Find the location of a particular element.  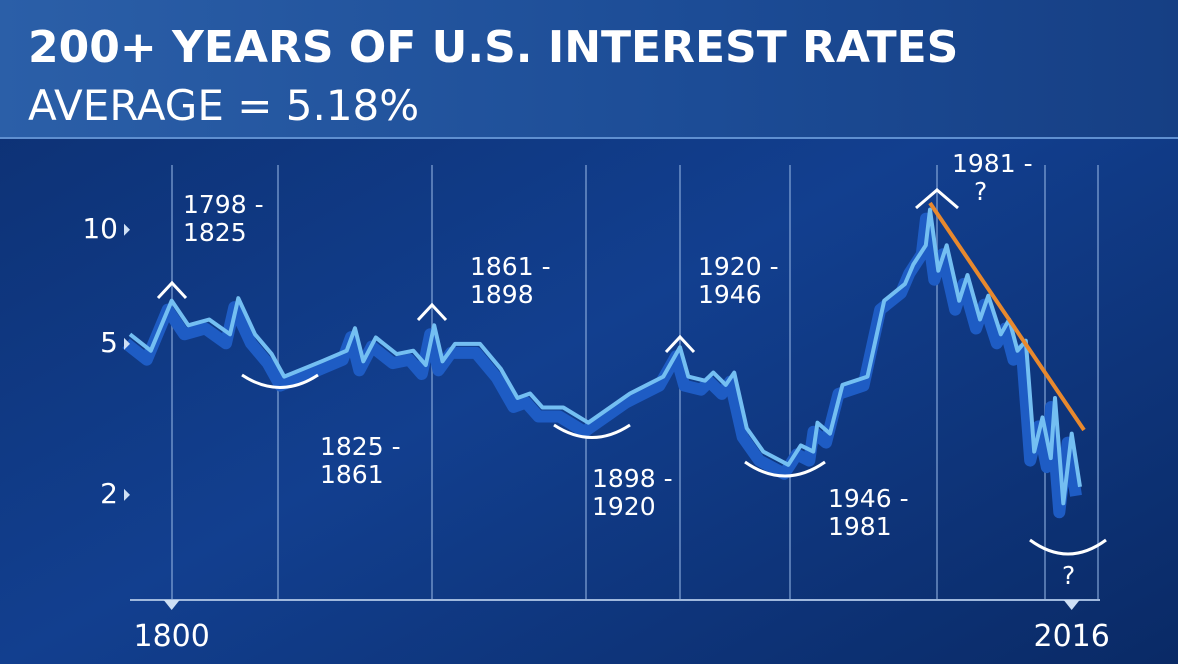

annotation: 1981 - is located at coordinates (992, 163).